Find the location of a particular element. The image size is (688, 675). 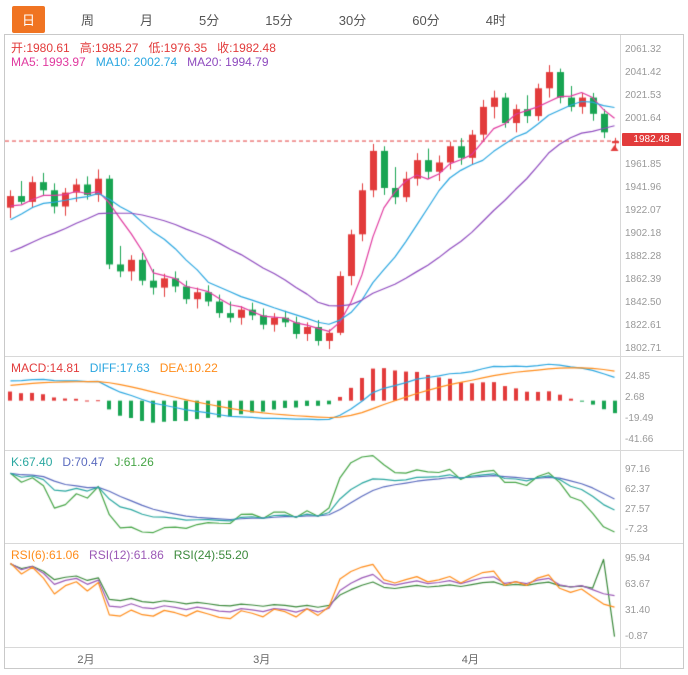

macd-canvas is located at coordinates (312, 403).